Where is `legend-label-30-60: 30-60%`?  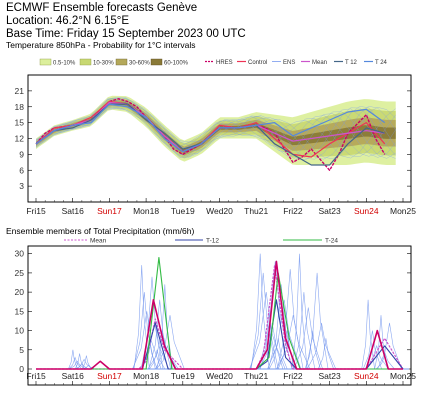
legend-label-30-60: 30-60% is located at coordinates (139, 64).